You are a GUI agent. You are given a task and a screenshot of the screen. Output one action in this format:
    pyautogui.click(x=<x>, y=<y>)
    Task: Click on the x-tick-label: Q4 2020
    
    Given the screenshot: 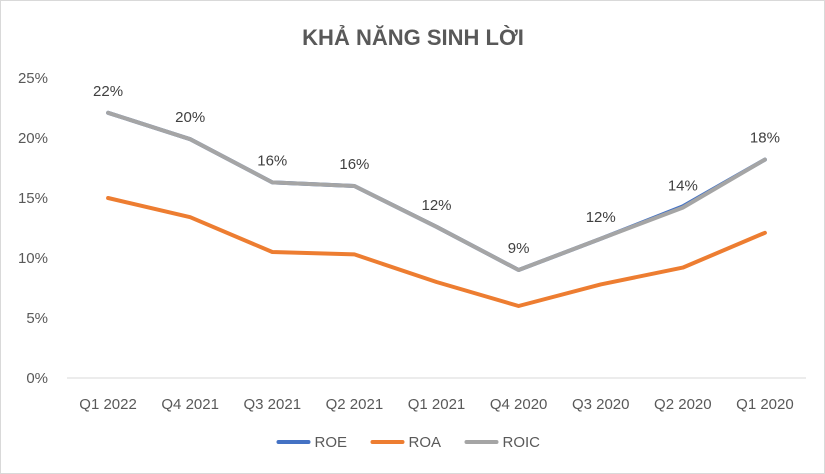 What is the action you would take?
    pyautogui.click(x=519, y=404)
    